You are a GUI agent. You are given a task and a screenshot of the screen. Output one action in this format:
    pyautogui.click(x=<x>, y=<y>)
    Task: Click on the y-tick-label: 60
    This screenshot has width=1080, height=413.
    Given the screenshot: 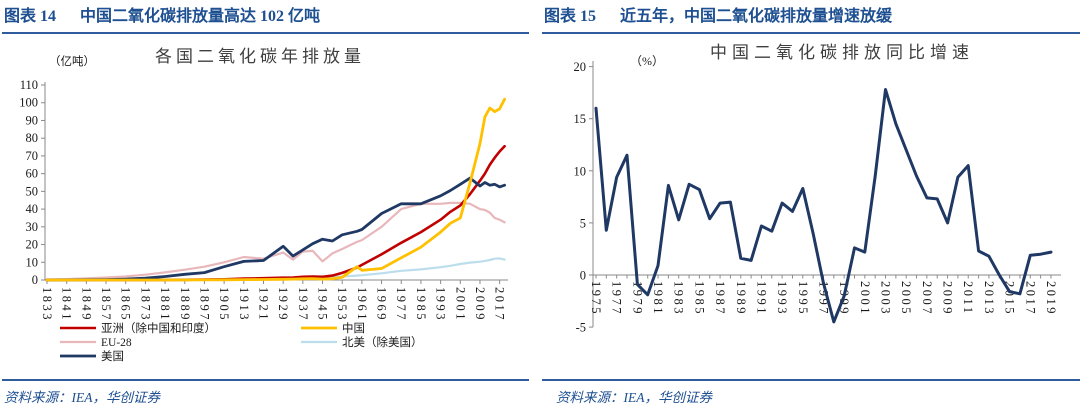 What is the action you would take?
    pyautogui.click(x=32, y=174)
    